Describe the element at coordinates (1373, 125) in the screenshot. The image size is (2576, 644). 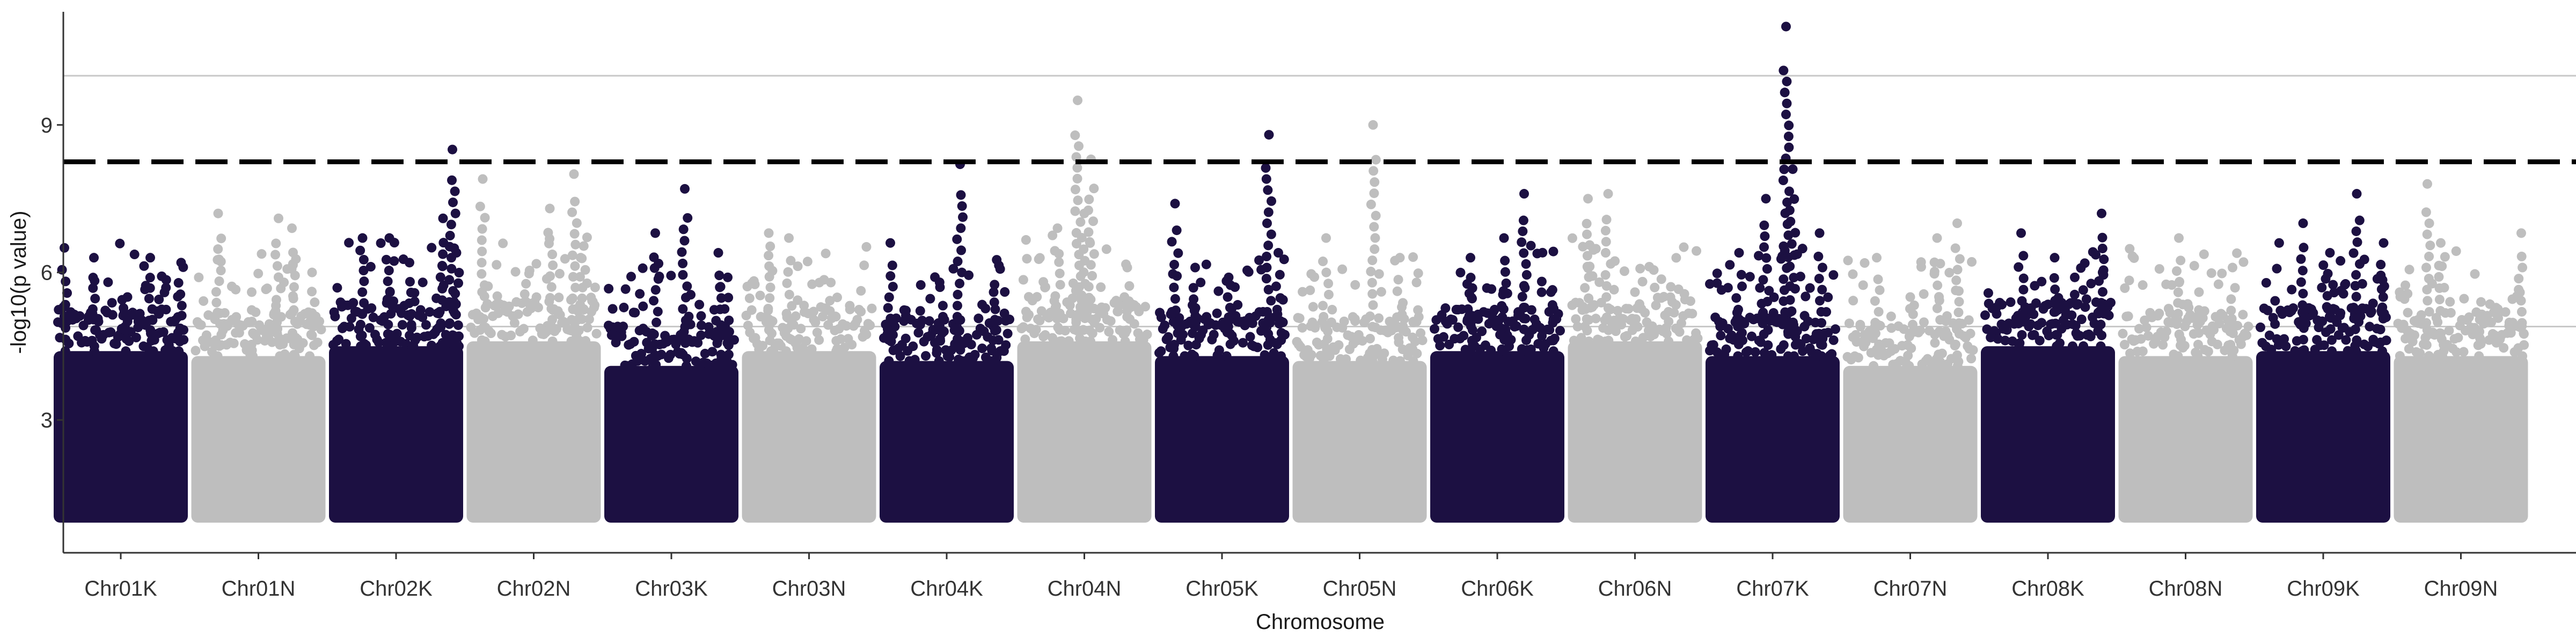
I see `peak-point-Chr05N` at that location.